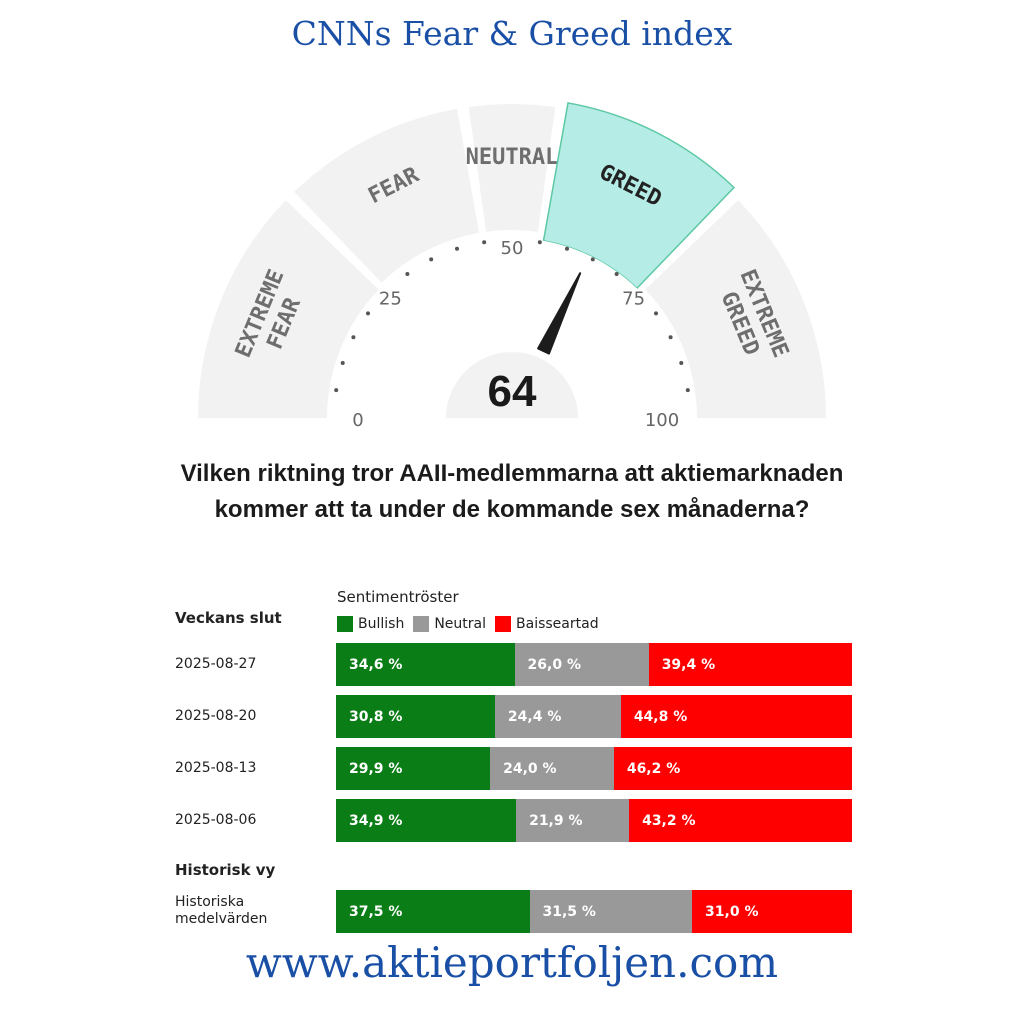 The image size is (1024, 1024). What do you see at coordinates (221, 919) in the screenshot?
I see `row-label-line: medelvärden` at bounding box center [221, 919].